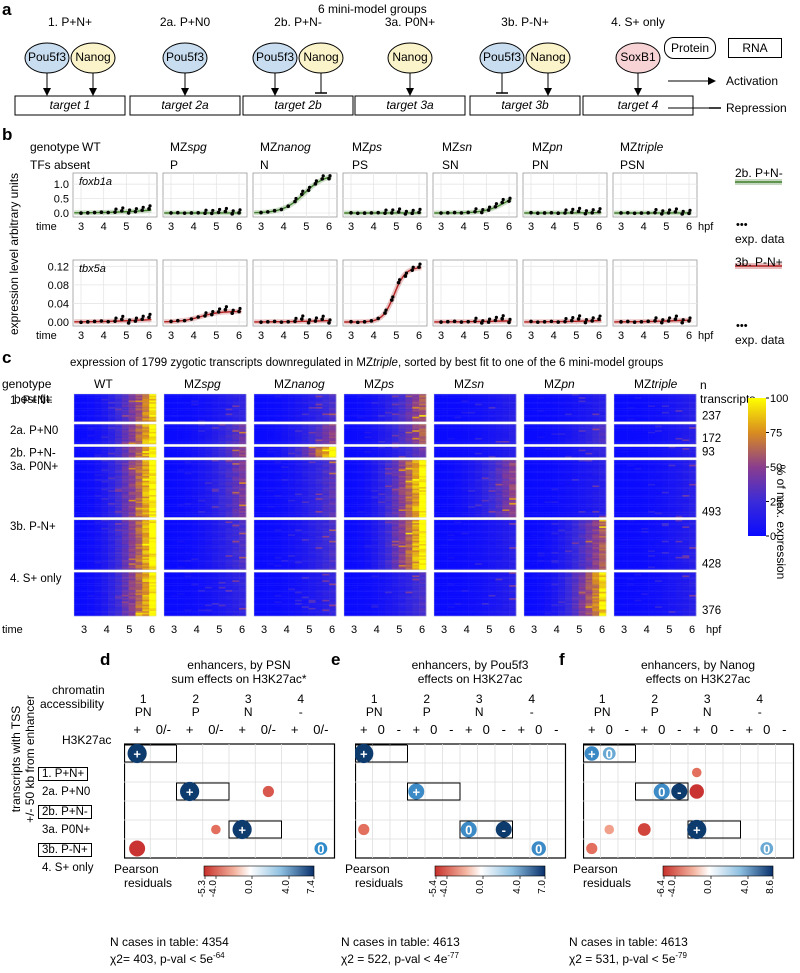 Image resolution: width=800 pixels, height=973 pixels. What do you see at coordinates (547, 147) in the screenshot?
I see `genotype-5: MZpn` at bounding box center [547, 147].